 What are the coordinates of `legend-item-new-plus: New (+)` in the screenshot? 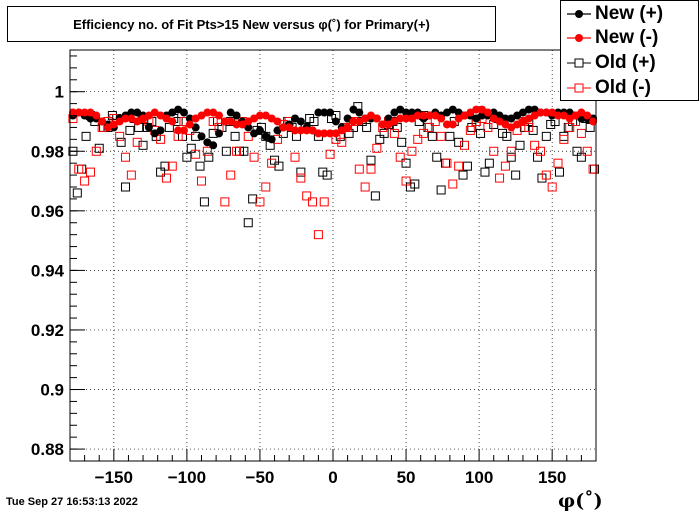 It's located at (629, 14).